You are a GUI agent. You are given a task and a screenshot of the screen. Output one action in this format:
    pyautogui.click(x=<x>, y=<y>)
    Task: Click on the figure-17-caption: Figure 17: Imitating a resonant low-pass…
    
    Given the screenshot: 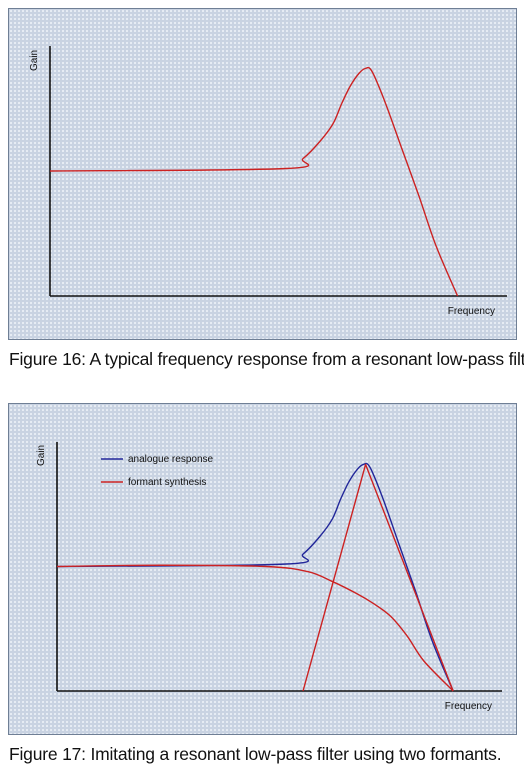 What is the action you would take?
    pyautogui.click(x=255, y=754)
    